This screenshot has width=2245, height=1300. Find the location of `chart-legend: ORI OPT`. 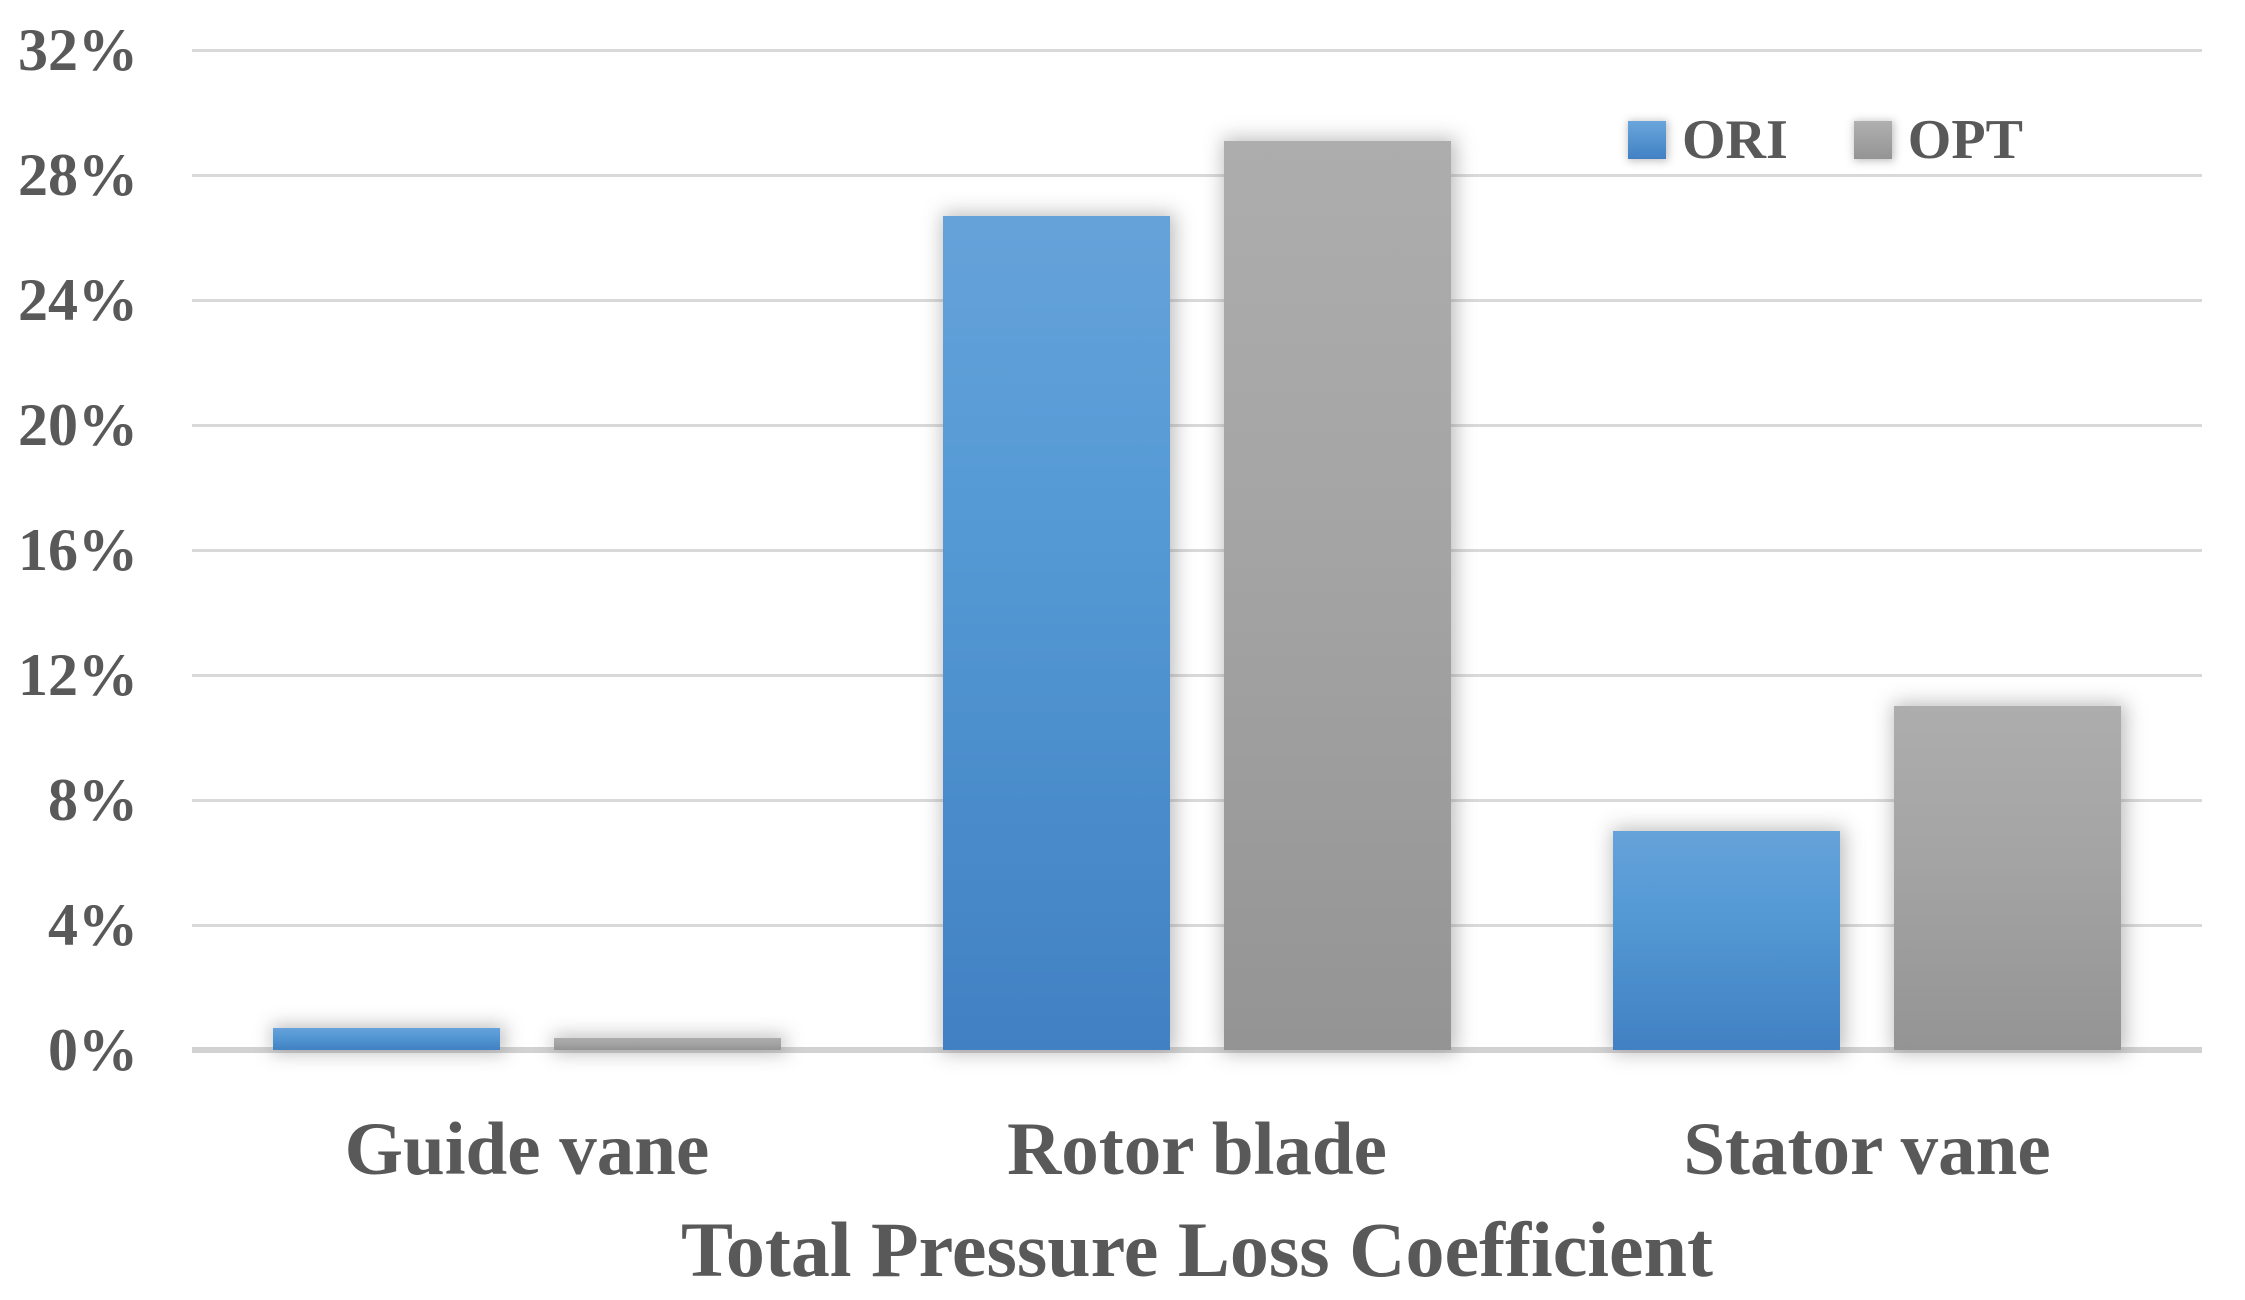

chart-legend: ORI OPT is located at coordinates (1825, 140).